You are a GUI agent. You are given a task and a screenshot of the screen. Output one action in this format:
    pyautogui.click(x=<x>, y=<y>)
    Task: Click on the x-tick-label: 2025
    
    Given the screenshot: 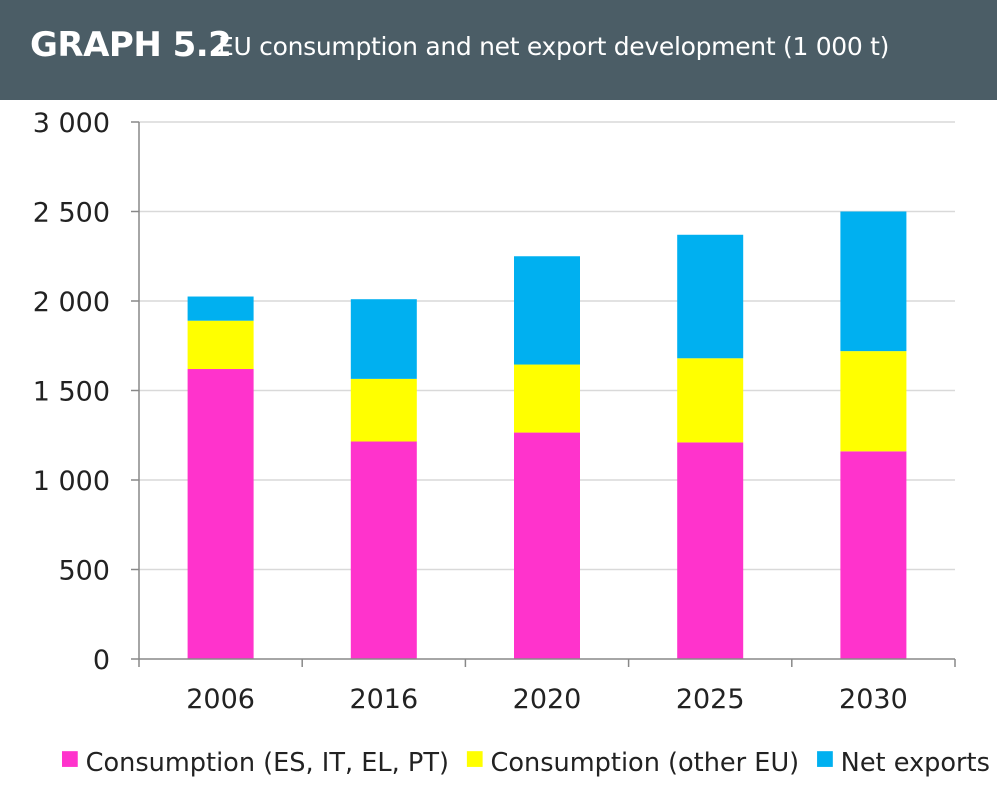 What is the action you would take?
    pyautogui.click(x=710, y=699)
    